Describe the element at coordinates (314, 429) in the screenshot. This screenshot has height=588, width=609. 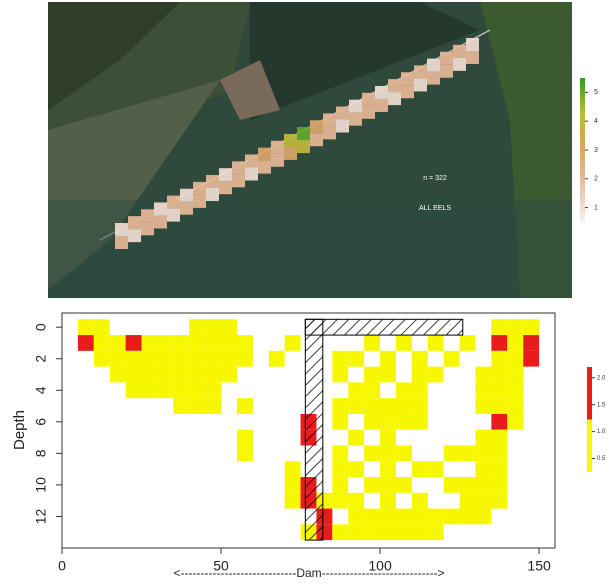
I see `dam-hatch` at that location.